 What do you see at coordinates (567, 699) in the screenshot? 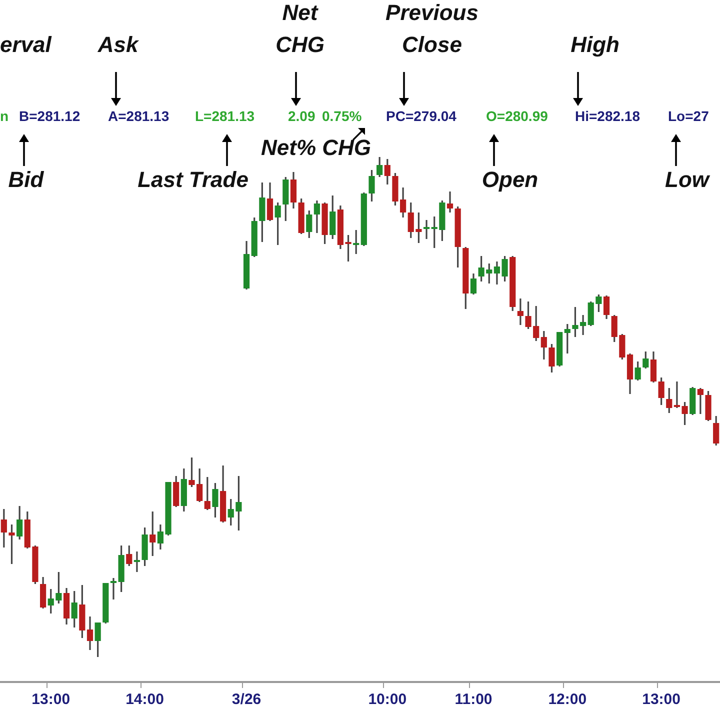
I see `x-tick-label: 12:00` at bounding box center [567, 699].